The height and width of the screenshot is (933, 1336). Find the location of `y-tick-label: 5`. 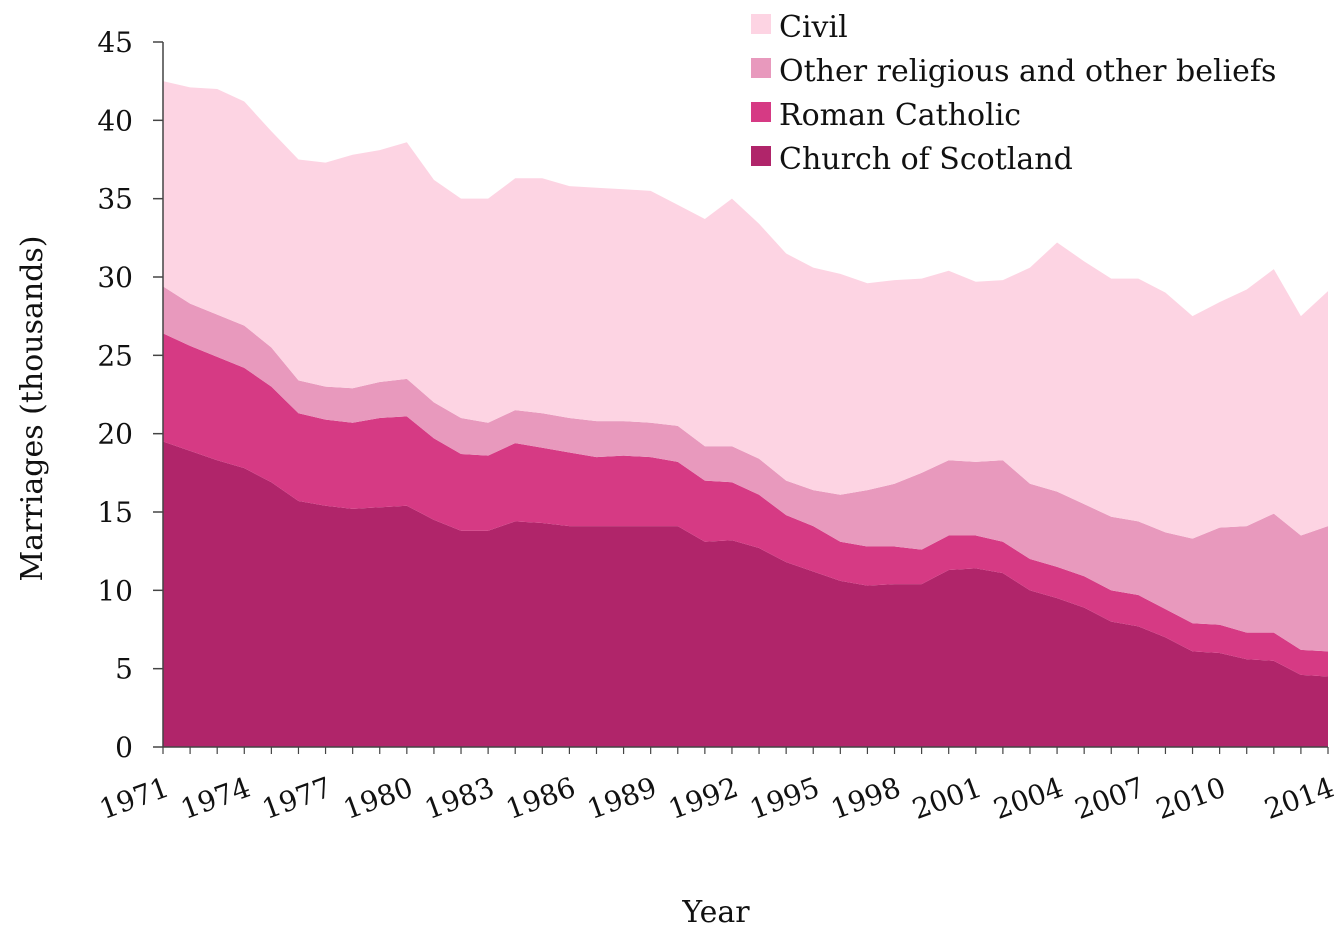

y-tick-label: 5 is located at coordinates (124, 669).